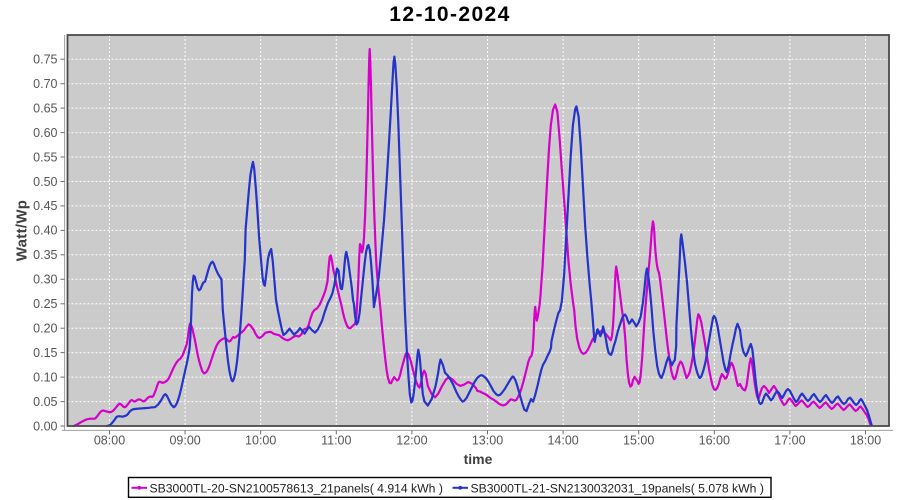 This screenshot has height=500, width=900. Describe the element at coordinates (45, 157) in the screenshot. I see `svg-text: 0.55` at that location.